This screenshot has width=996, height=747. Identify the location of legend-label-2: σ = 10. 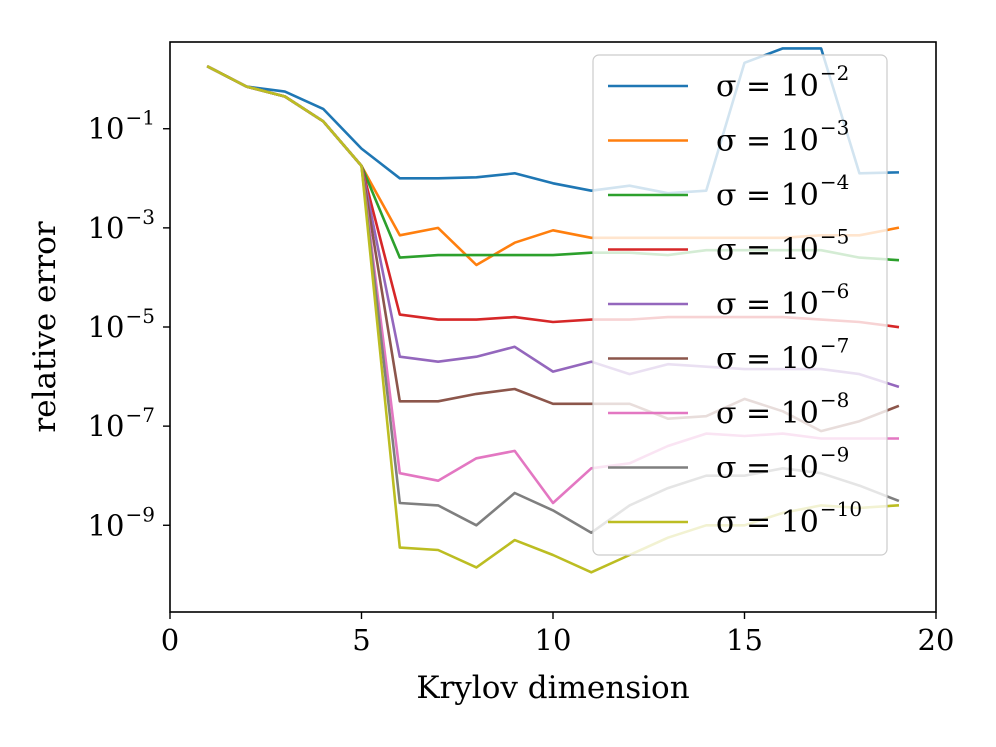
(767, 195).